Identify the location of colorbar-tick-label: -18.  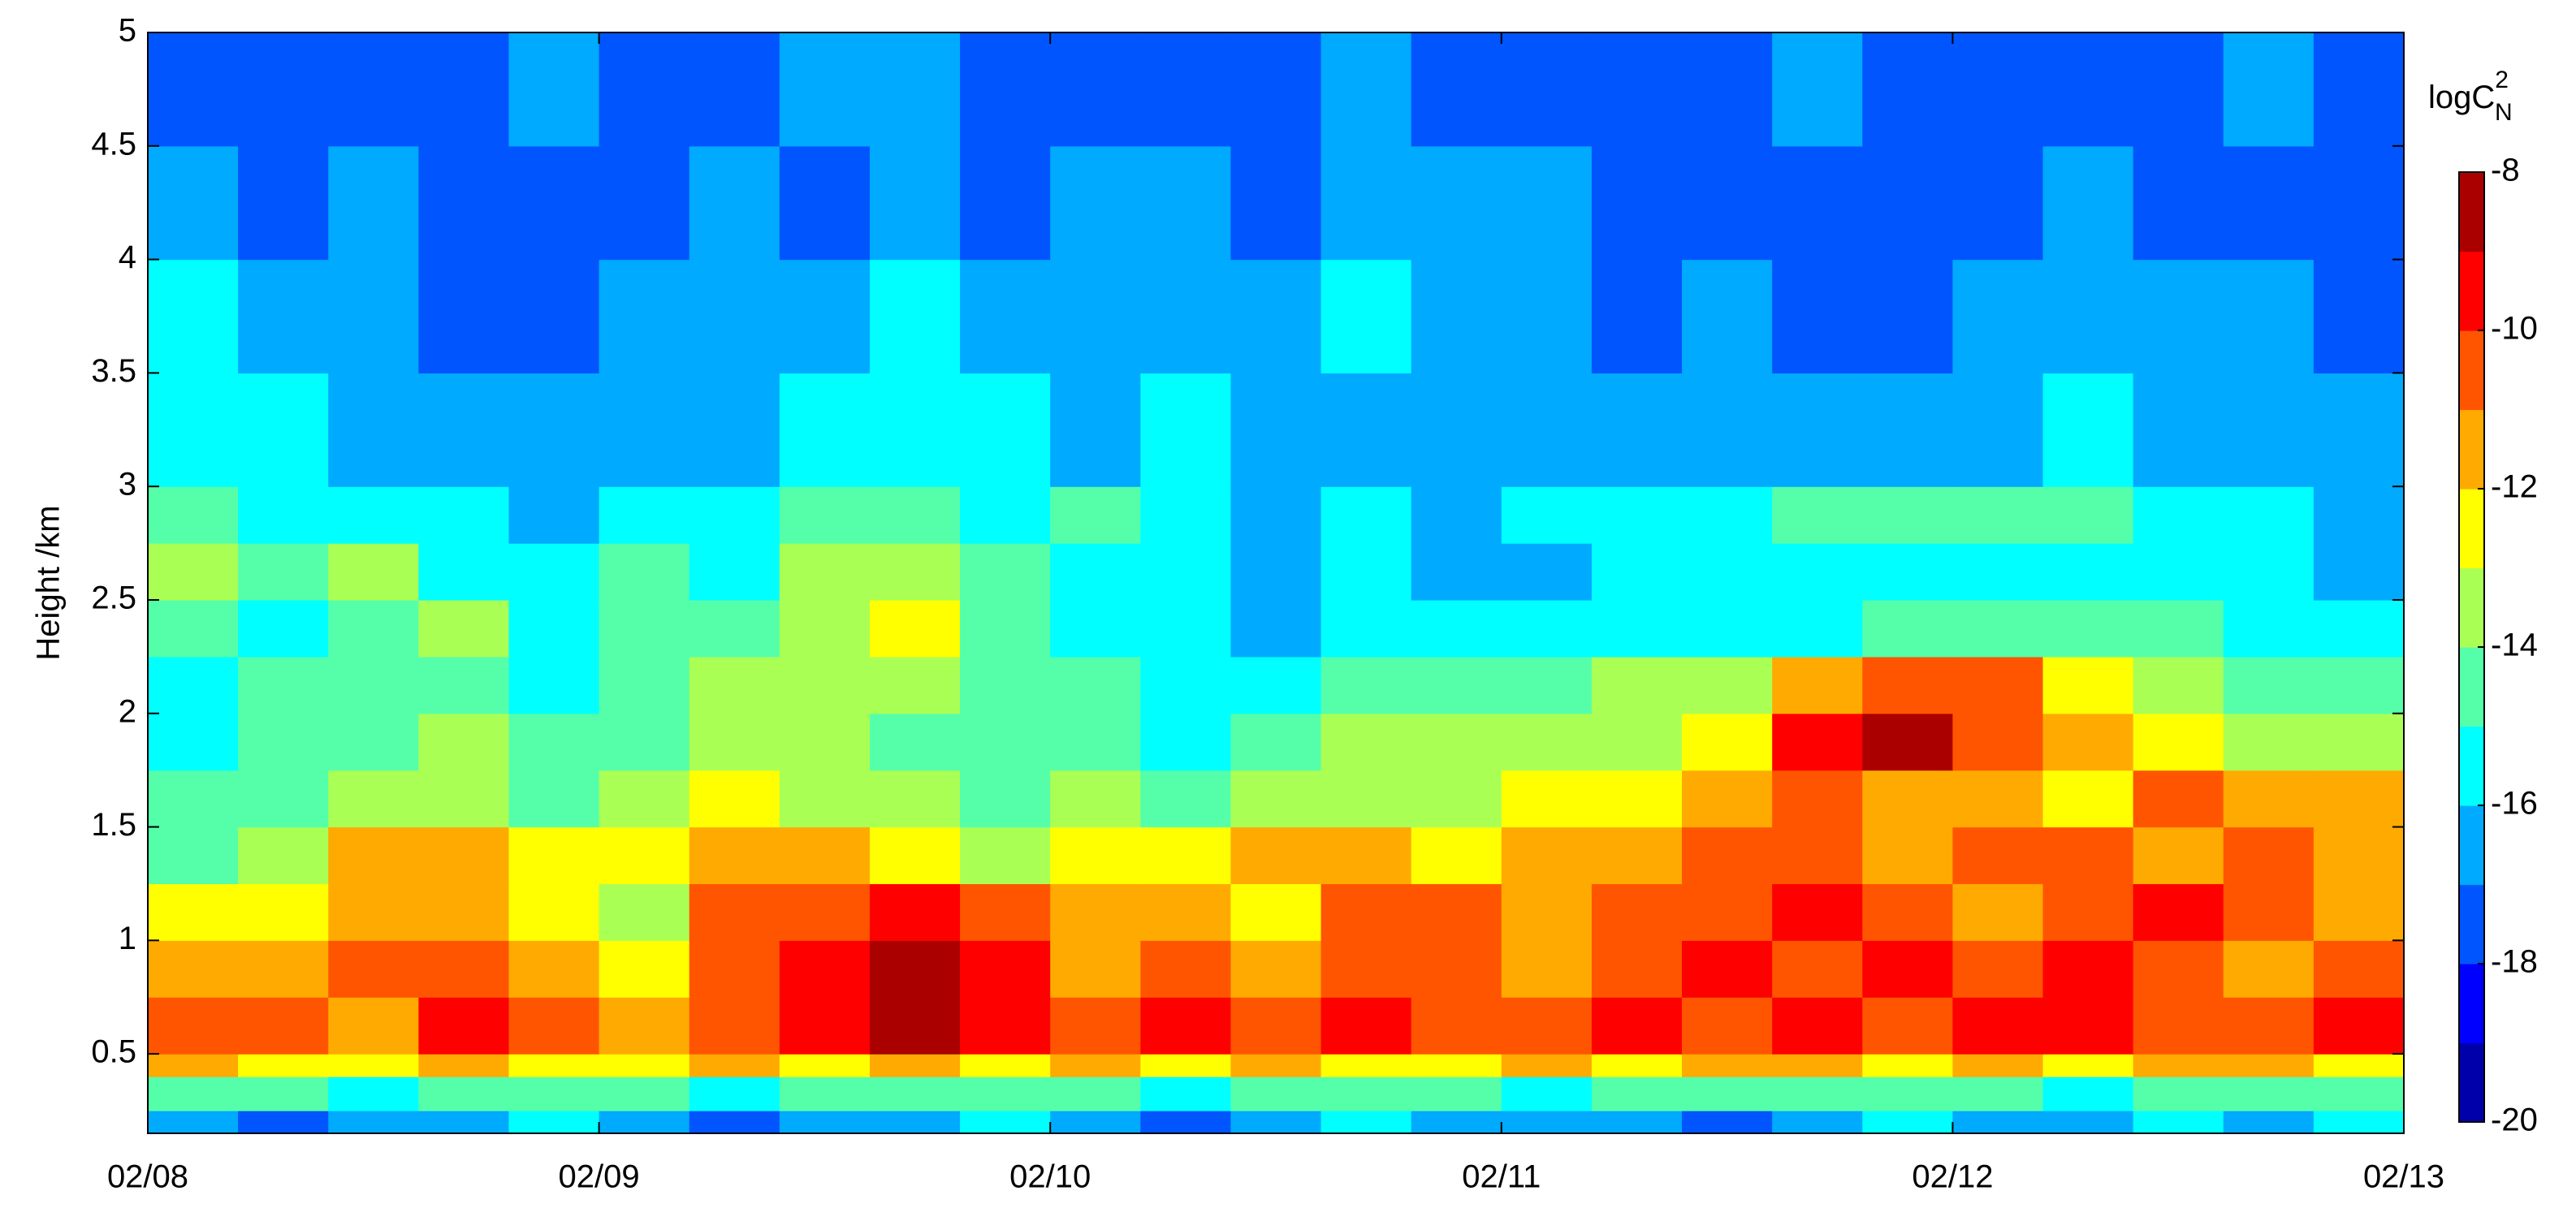
(2515, 962).